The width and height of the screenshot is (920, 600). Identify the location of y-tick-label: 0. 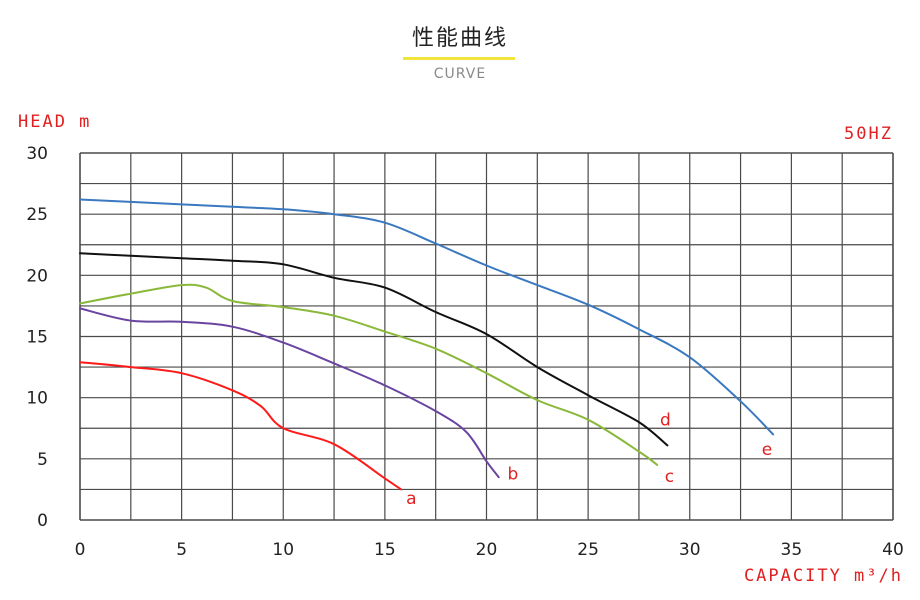
(42, 521).